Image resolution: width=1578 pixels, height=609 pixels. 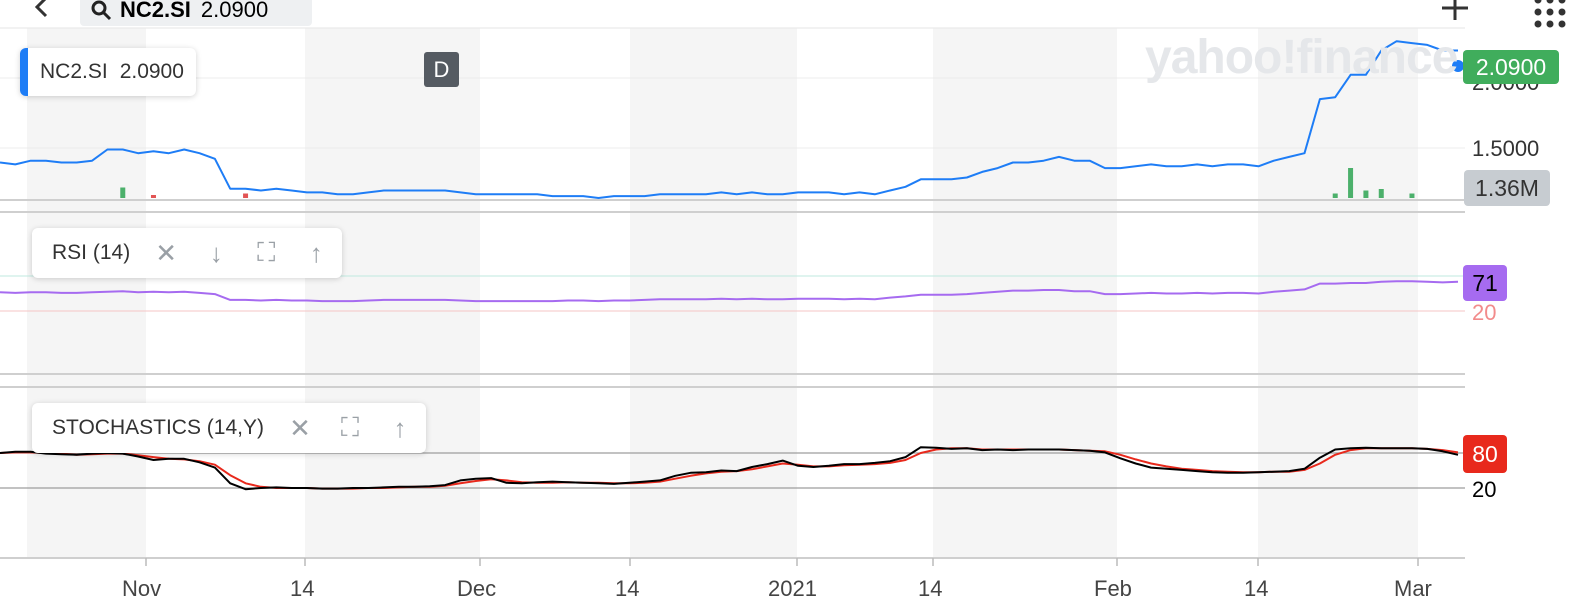 I want to click on rsi-level-20: 20, so click(x=1484, y=312).